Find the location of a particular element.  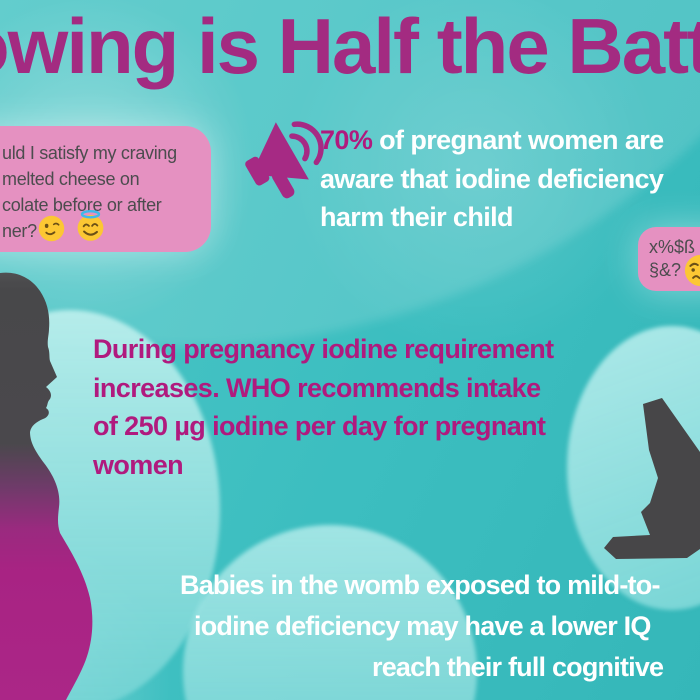

angel-halo-emoji-icon is located at coordinates (90, 225).